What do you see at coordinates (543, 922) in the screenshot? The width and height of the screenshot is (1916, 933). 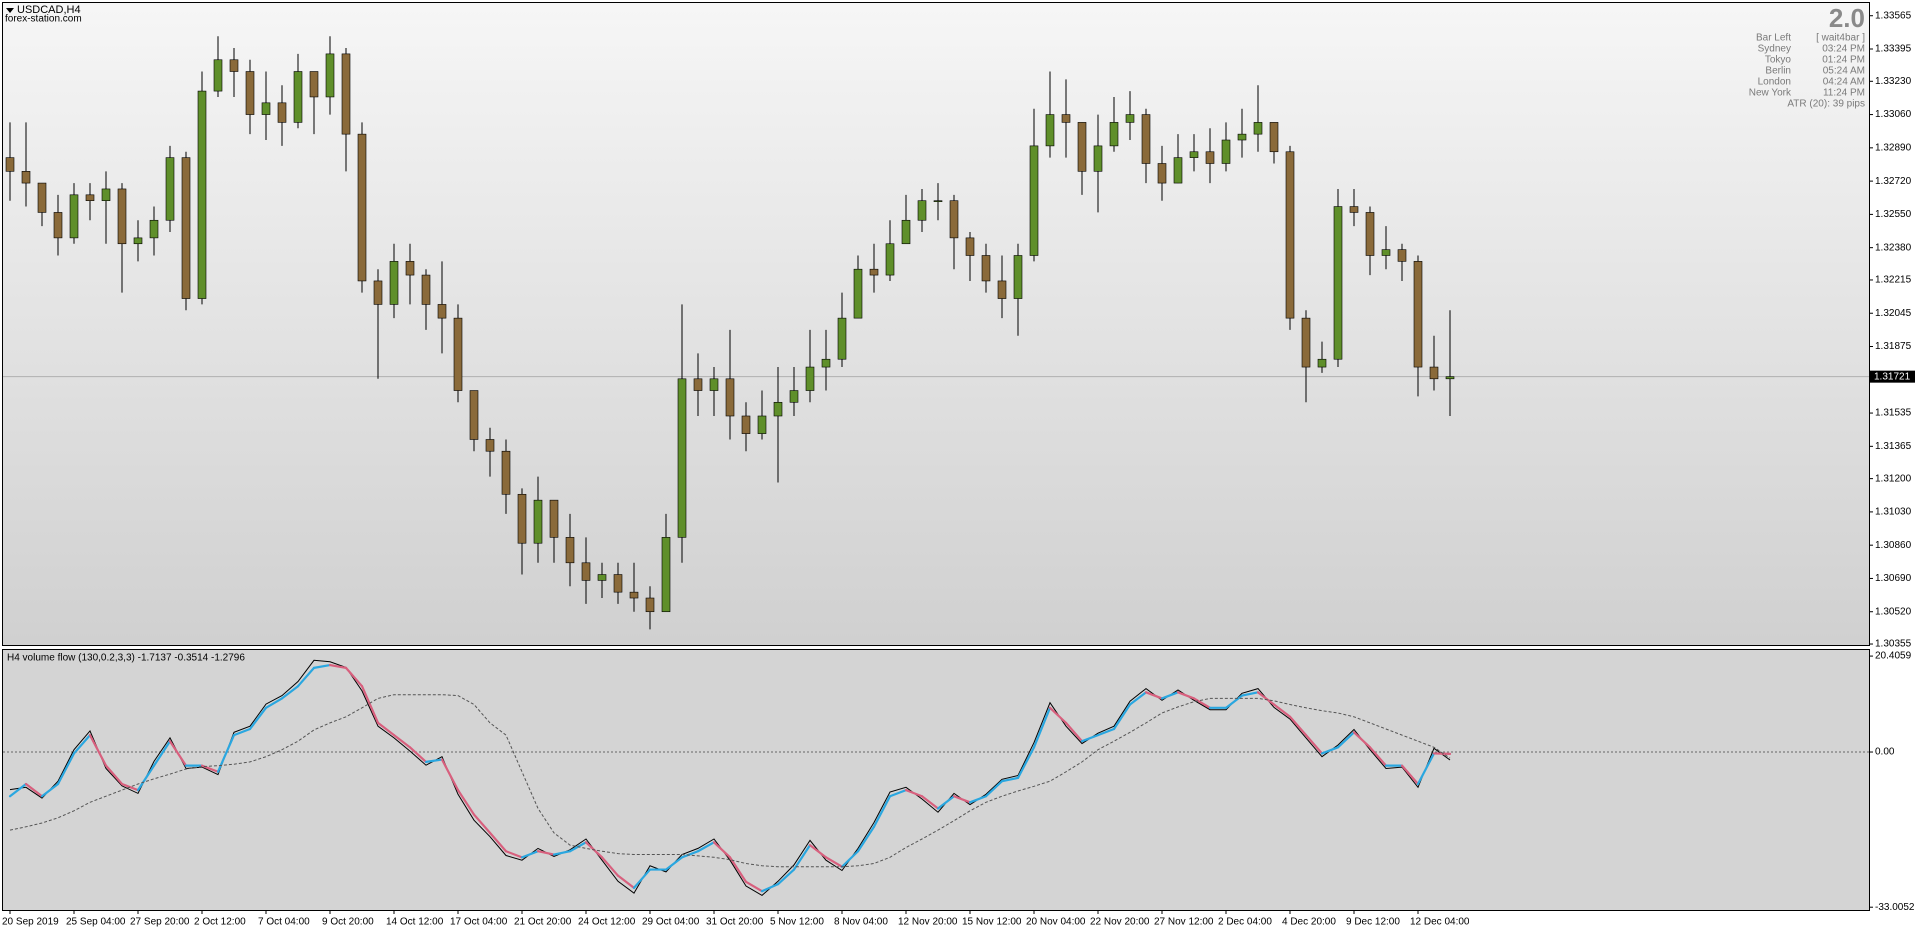 I see `x-tick-label: 21 Oct 20:00` at bounding box center [543, 922].